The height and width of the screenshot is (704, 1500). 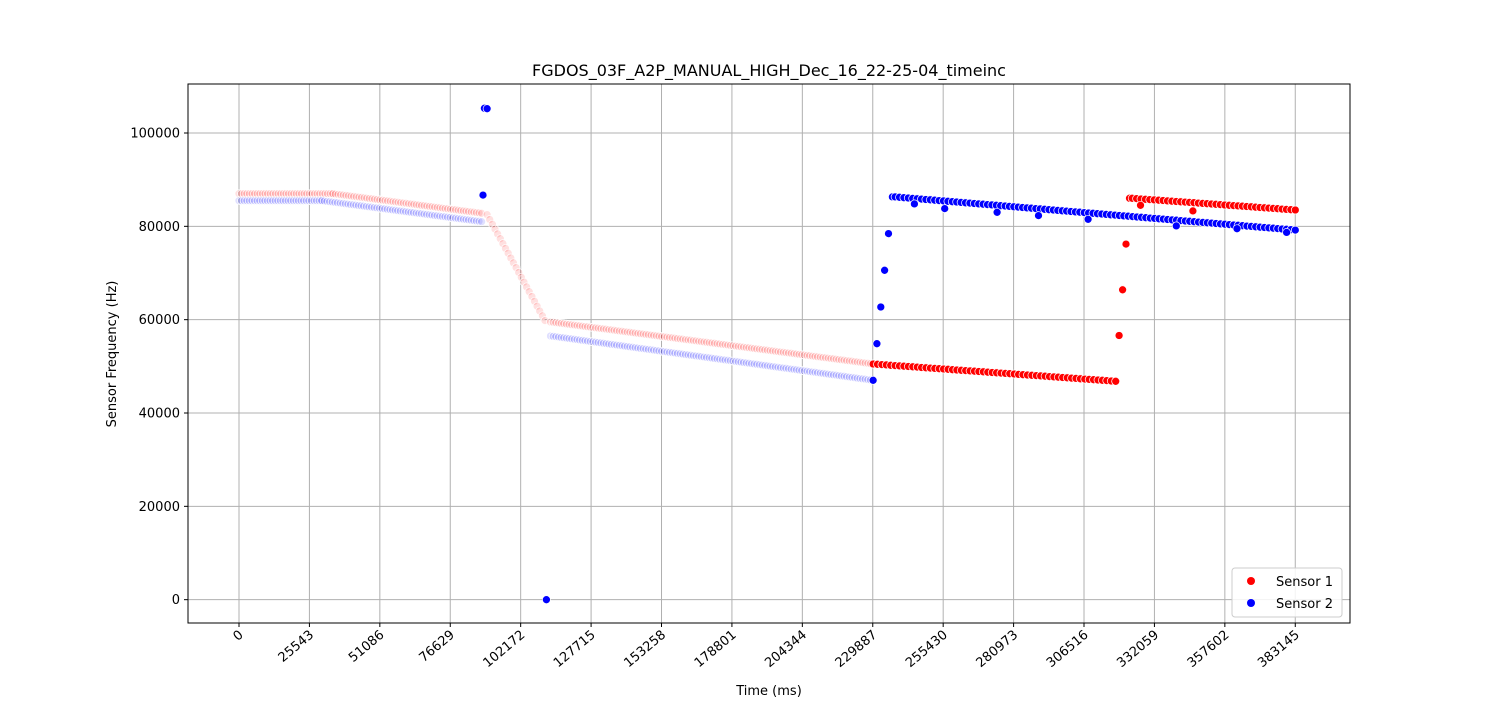 I want to click on x-axis-label: Time (ms), so click(x=768, y=691).